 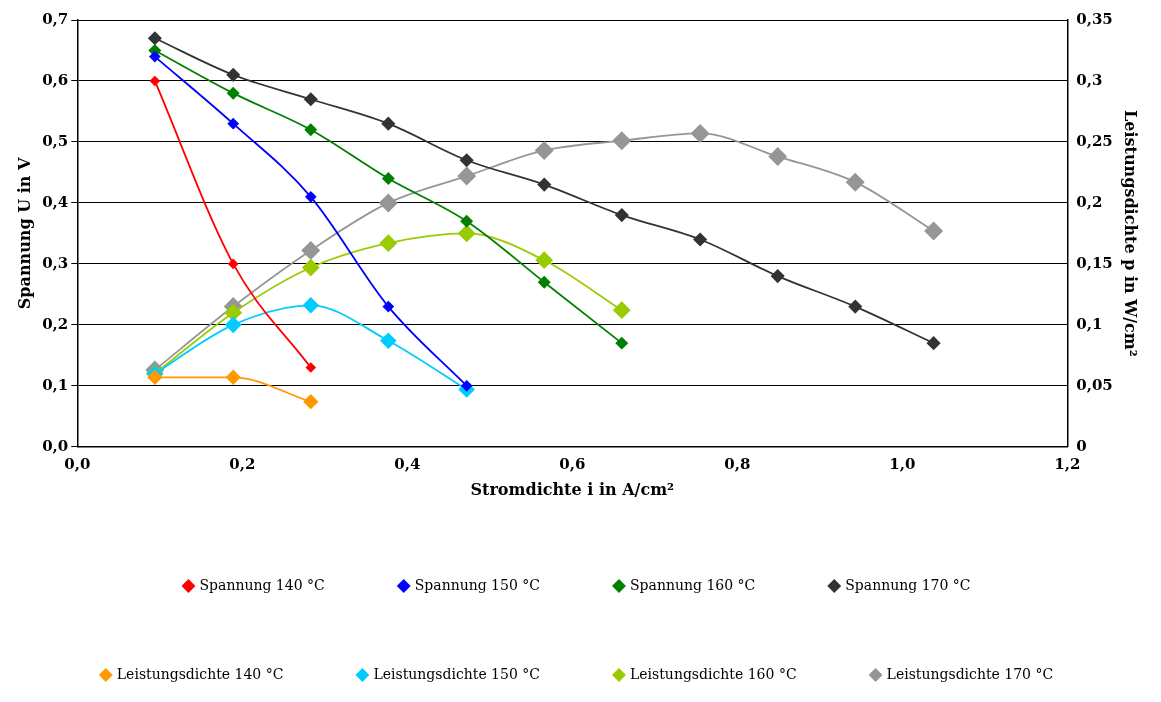 What do you see at coordinates (1089, 201) in the screenshot?
I see `y2-tick-label: 0,2` at bounding box center [1089, 201].